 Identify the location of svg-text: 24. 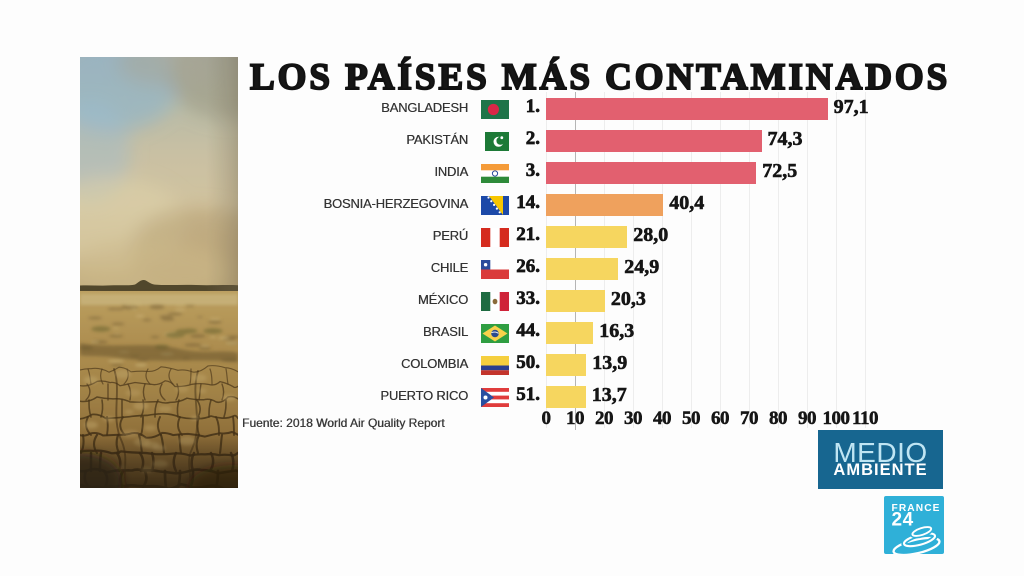
(903, 520).